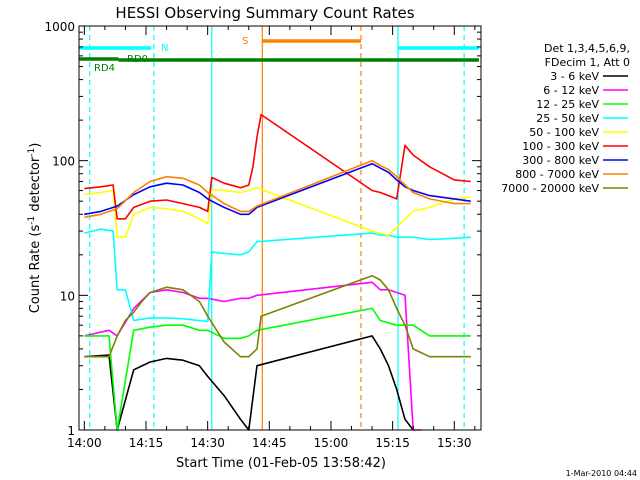  Describe the element at coordinates (207, 443) in the screenshot. I see `x-tick-label-2: 14:30` at that location.